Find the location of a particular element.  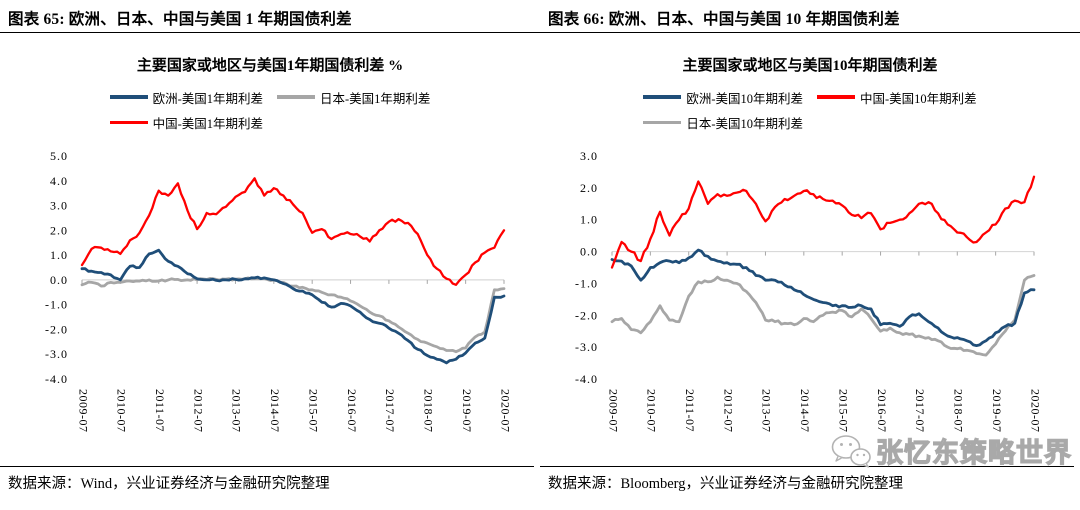

legend-item: 中国-美国1年期利差 is located at coordinates (186, 123).